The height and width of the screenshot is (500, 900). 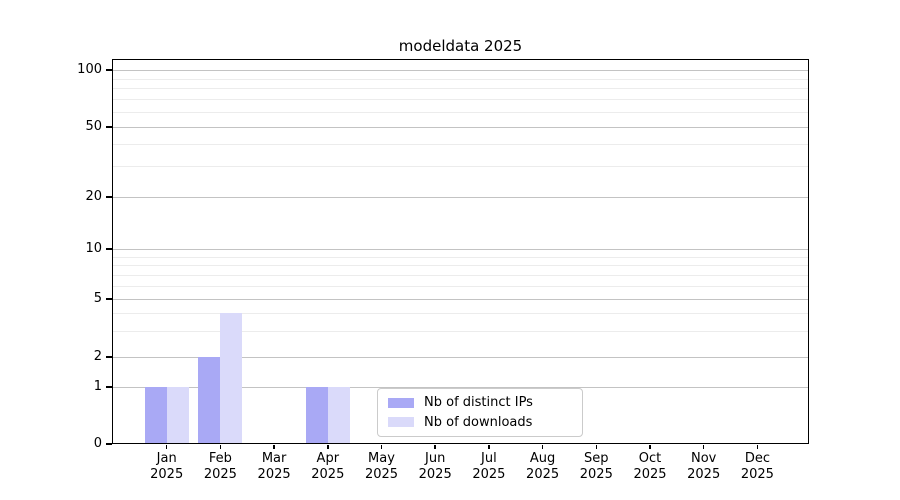 I want to click on legend-item-downloads: Nb of downloads, so click(x=480, y=422).